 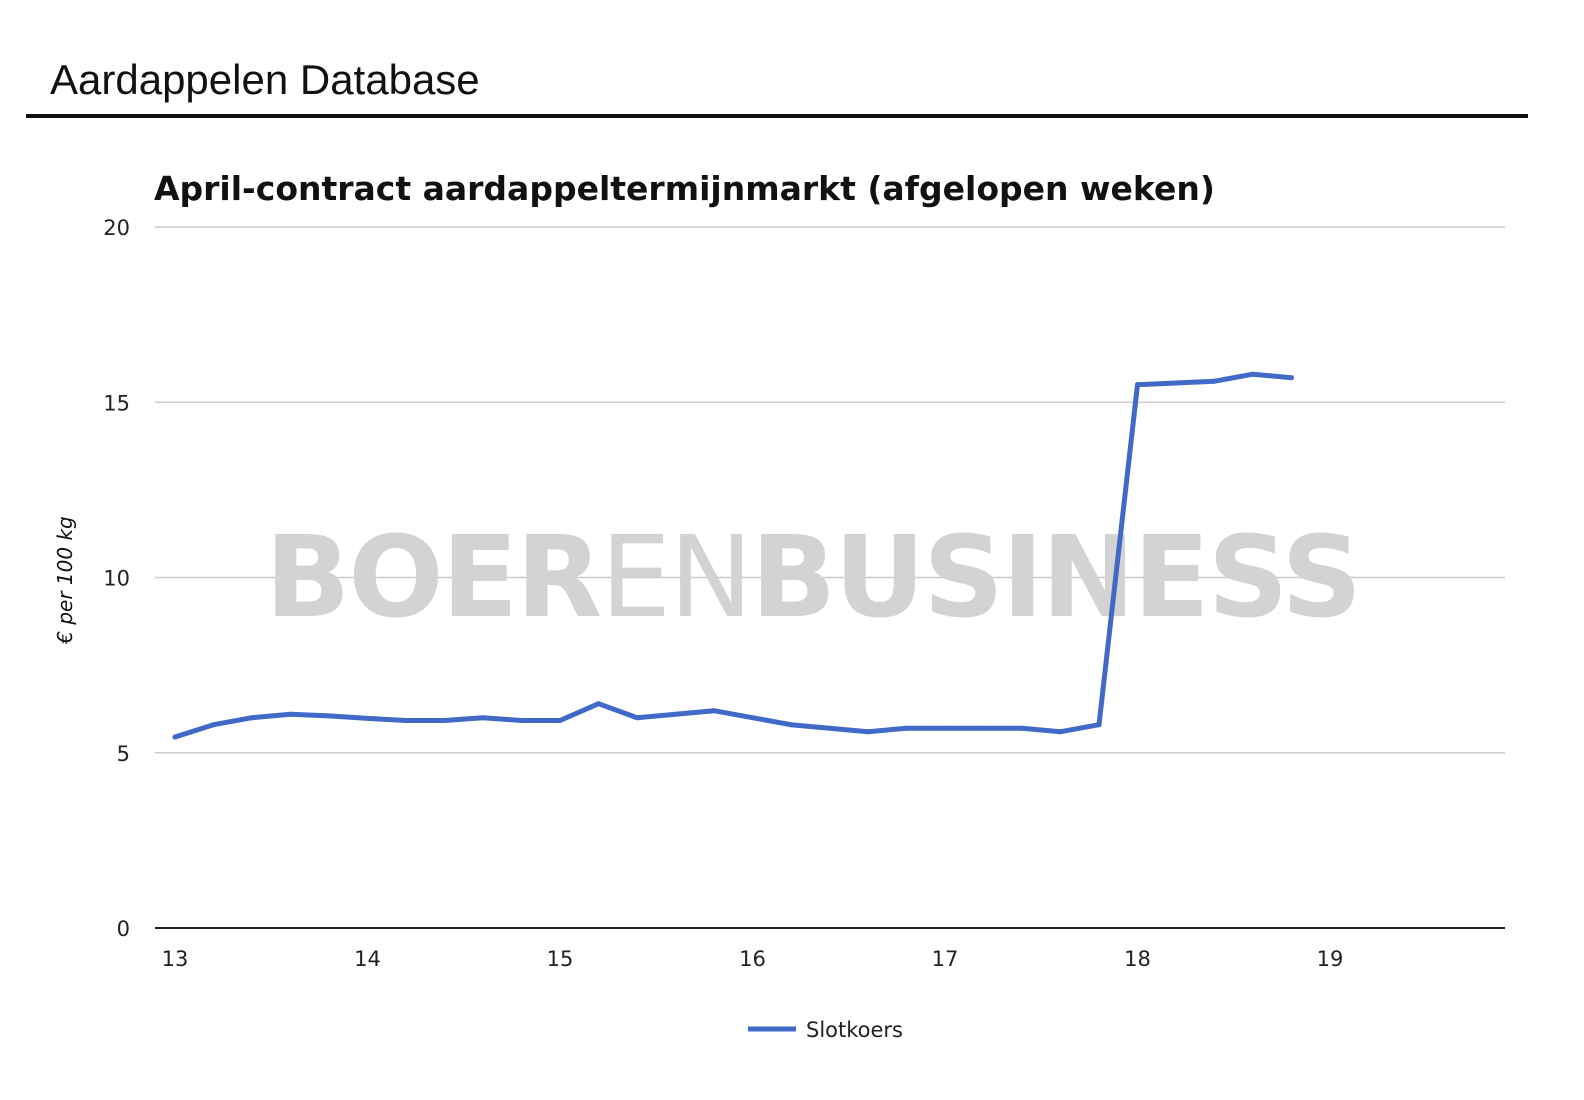 I want to click on y-tick-label-0: 0, so click(x=123, y=929).